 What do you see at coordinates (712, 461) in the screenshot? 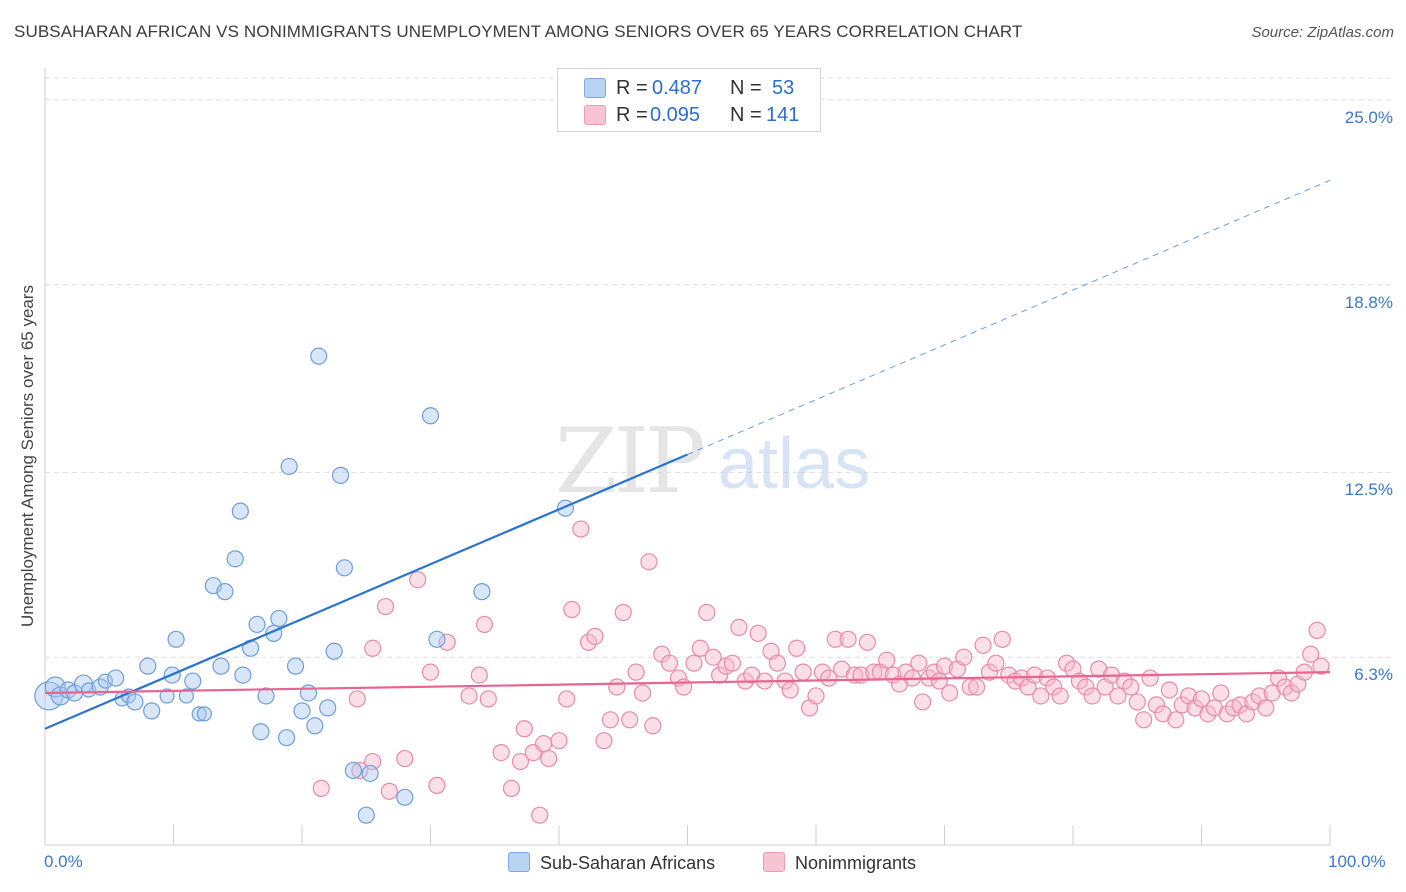
I see `watermark: ZIP atlas` at bounding box center [712, 461].